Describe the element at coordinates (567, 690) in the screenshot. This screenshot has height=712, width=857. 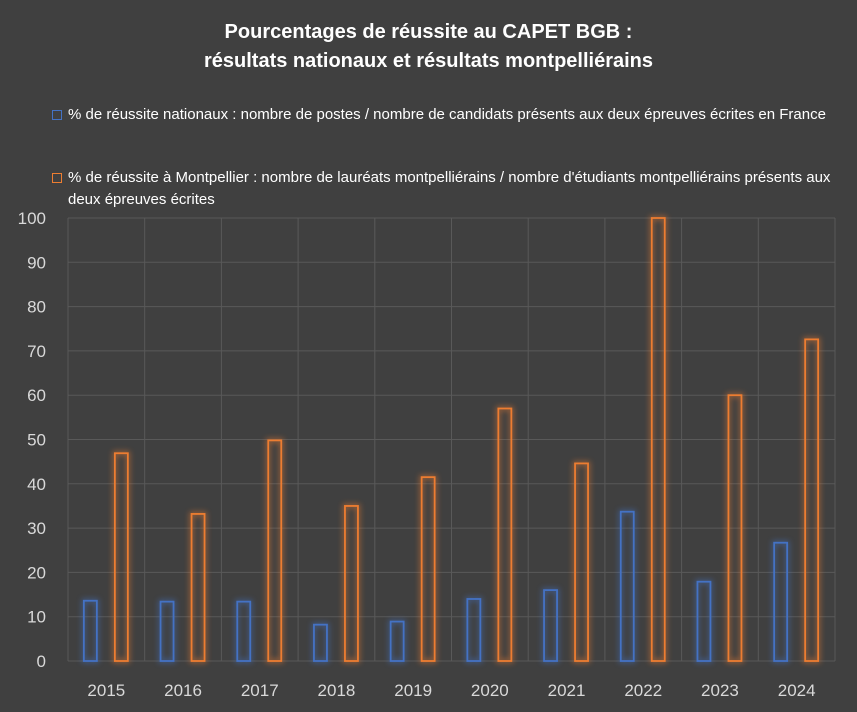
I see `x-tick-label: 2021` at that location.